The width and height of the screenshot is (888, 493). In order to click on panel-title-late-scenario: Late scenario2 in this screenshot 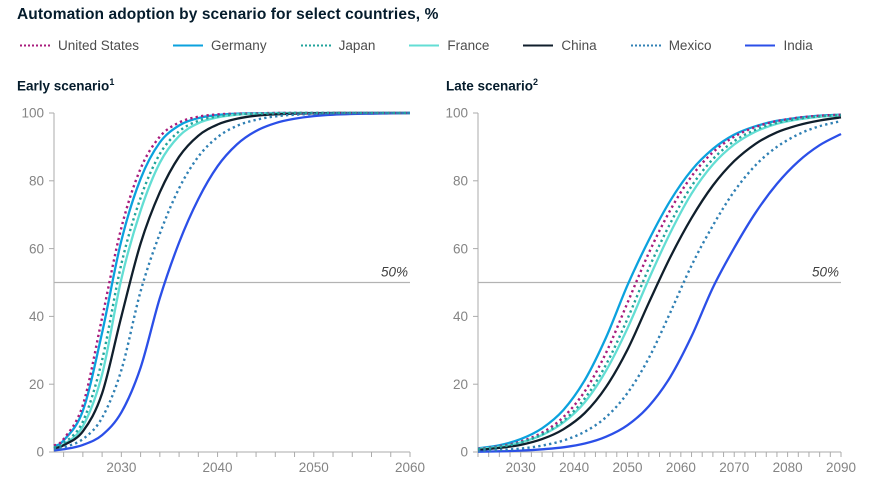, I will do `click(492, 85)`.